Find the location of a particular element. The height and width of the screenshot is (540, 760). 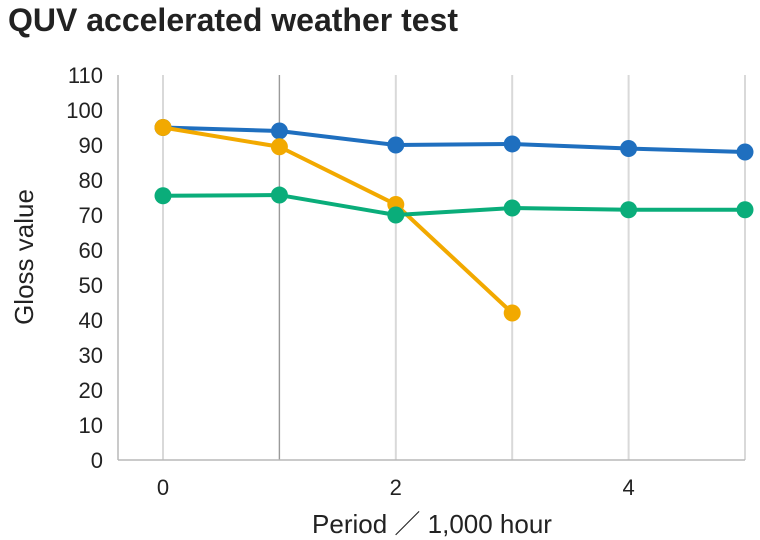

chart-title: QUV accelerated weather test is located at coordinates (233, 20).